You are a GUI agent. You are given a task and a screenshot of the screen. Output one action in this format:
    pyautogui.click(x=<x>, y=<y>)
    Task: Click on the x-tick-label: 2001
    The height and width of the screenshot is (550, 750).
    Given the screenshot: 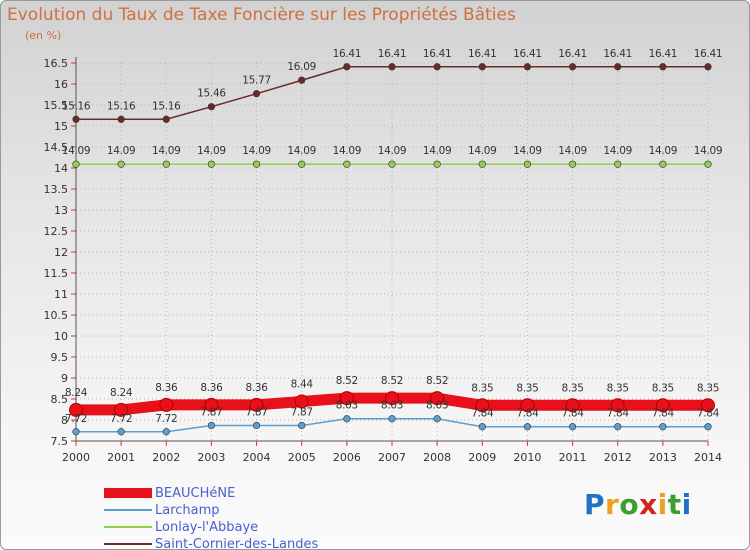 What is the action you would take?
    pyautogui.click(x=121, y=457)
    